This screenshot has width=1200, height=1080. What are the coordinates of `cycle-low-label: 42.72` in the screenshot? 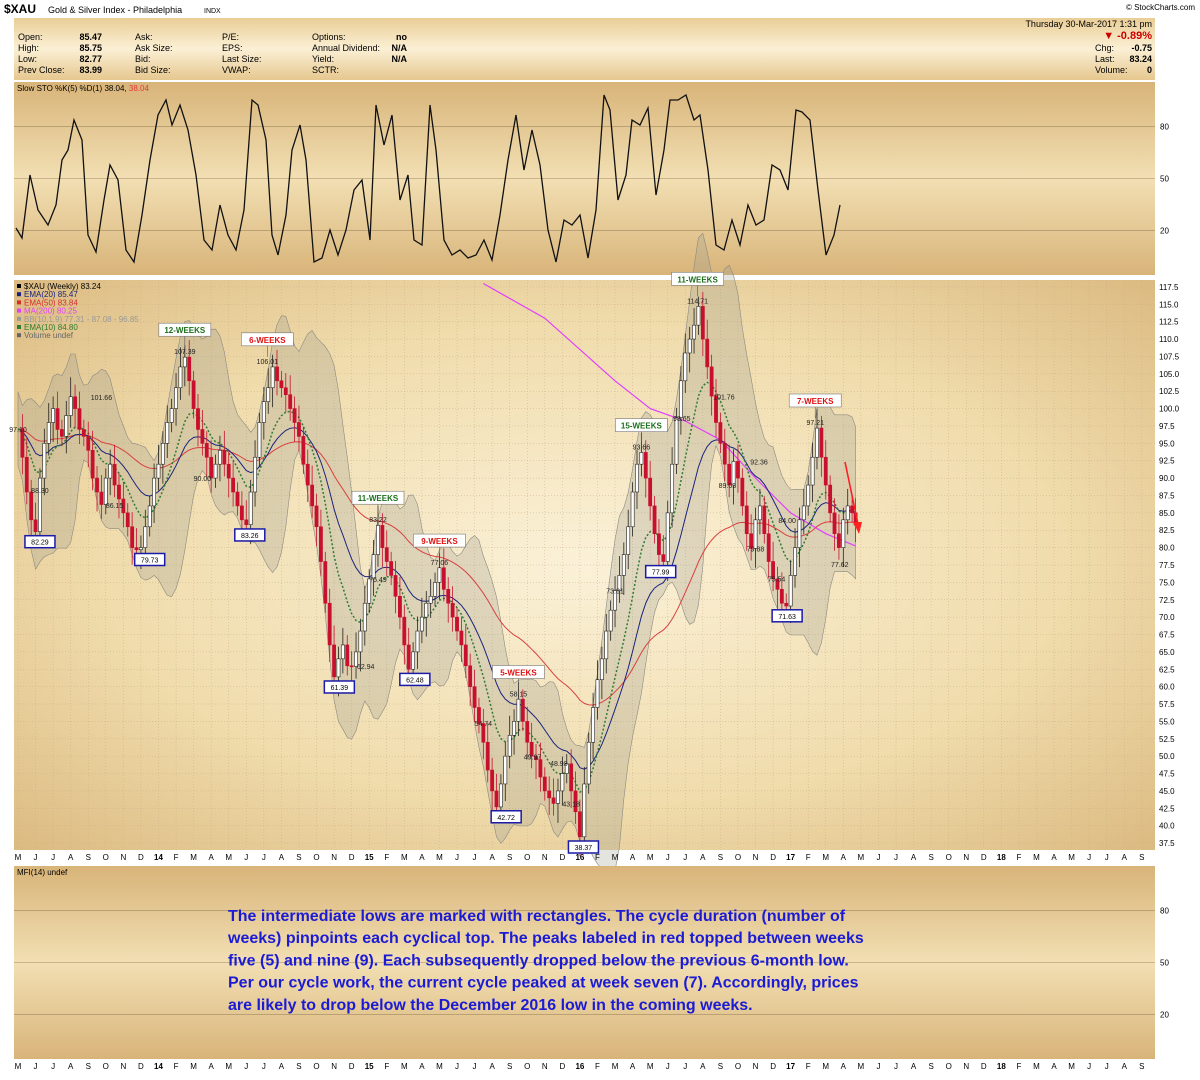 It's located at (506, 818).